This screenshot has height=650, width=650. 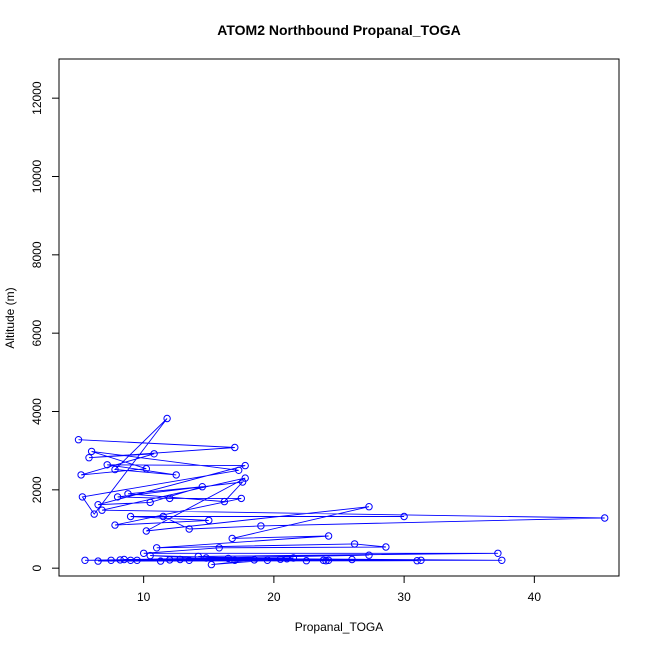 I want to click on x-axis-label: Propanal_TOGA, so click(x=339, y=627).